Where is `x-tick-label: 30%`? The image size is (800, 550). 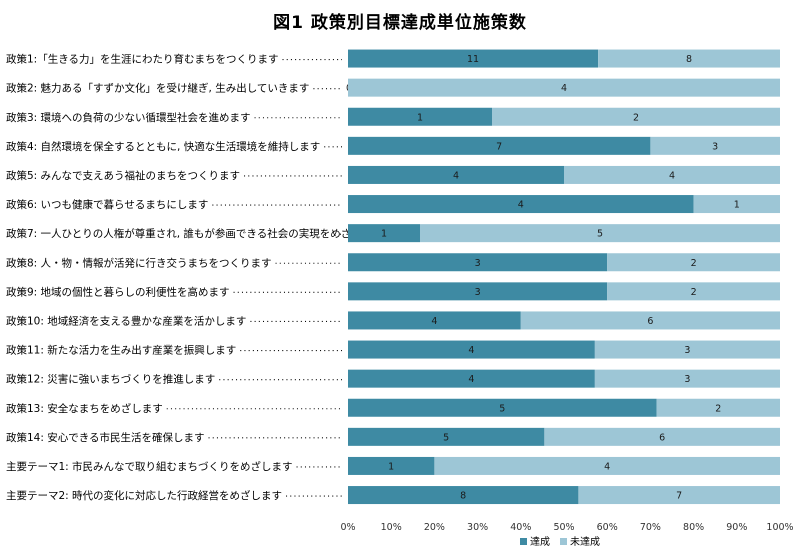
x-tick-label: 30% is located at coordinates (477, 527).